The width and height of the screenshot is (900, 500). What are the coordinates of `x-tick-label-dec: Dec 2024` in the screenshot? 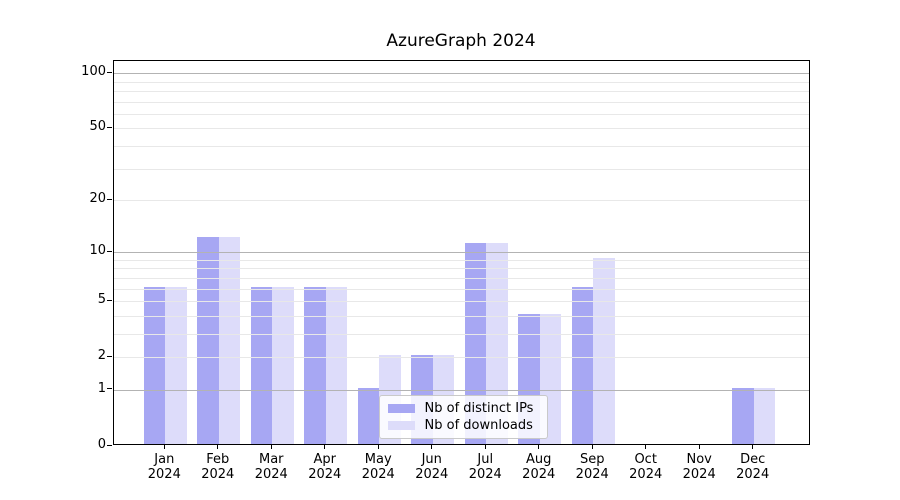 It's located at (753, 467).